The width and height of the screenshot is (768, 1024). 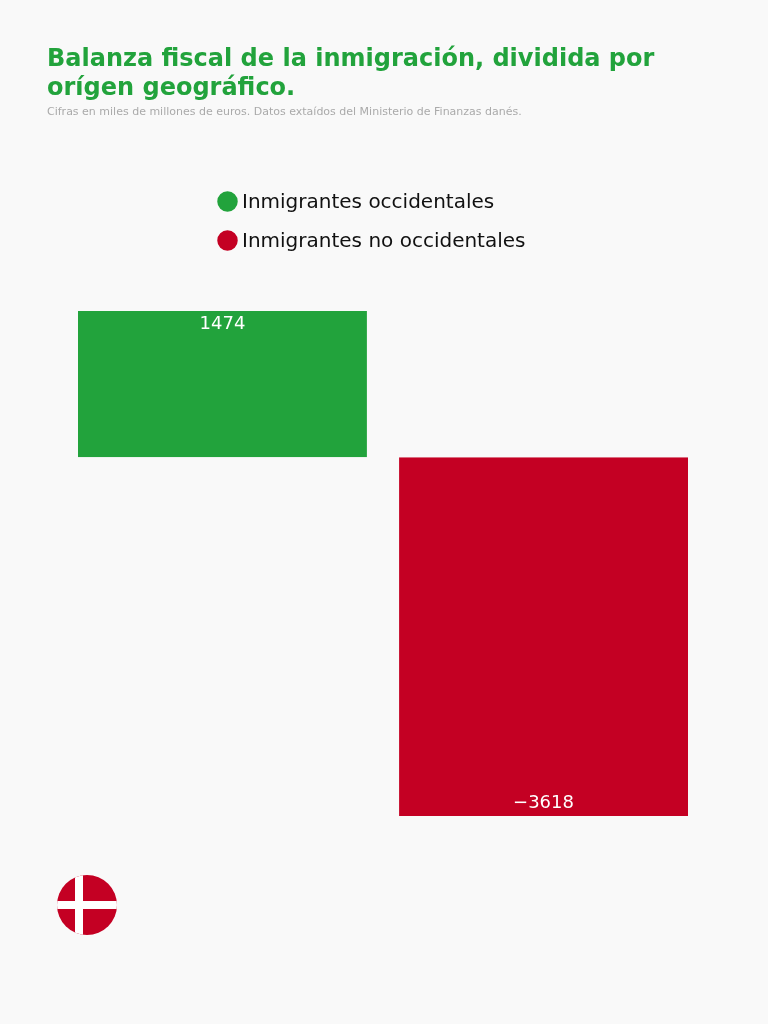 I want to click on legend-label: Inmigrantes no occidentales, so click(x=384, y=239).